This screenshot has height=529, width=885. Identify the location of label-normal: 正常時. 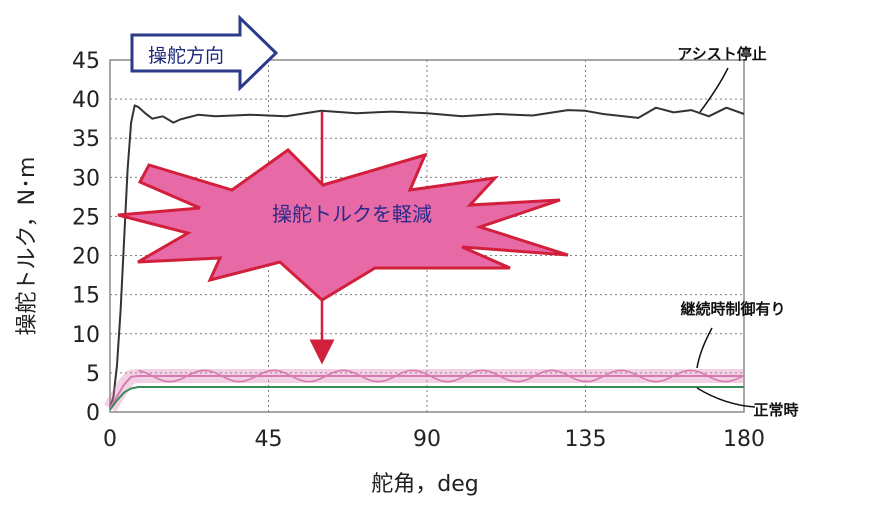
(775, 410).